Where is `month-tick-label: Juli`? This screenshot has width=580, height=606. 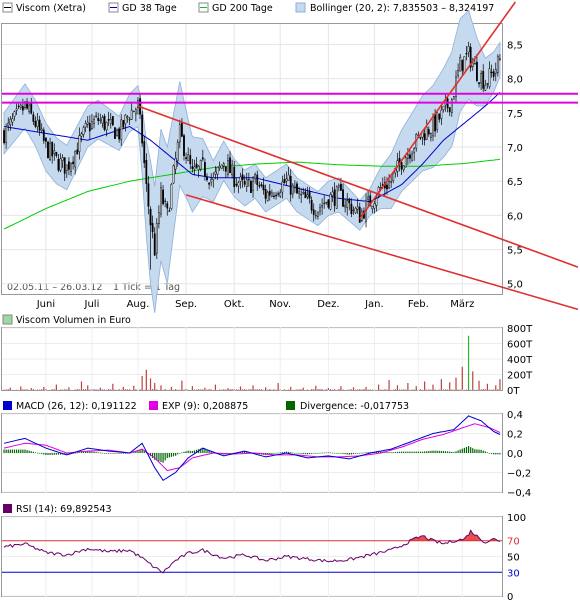
month-tick-label: Juli is located at coordinates (92, 304).